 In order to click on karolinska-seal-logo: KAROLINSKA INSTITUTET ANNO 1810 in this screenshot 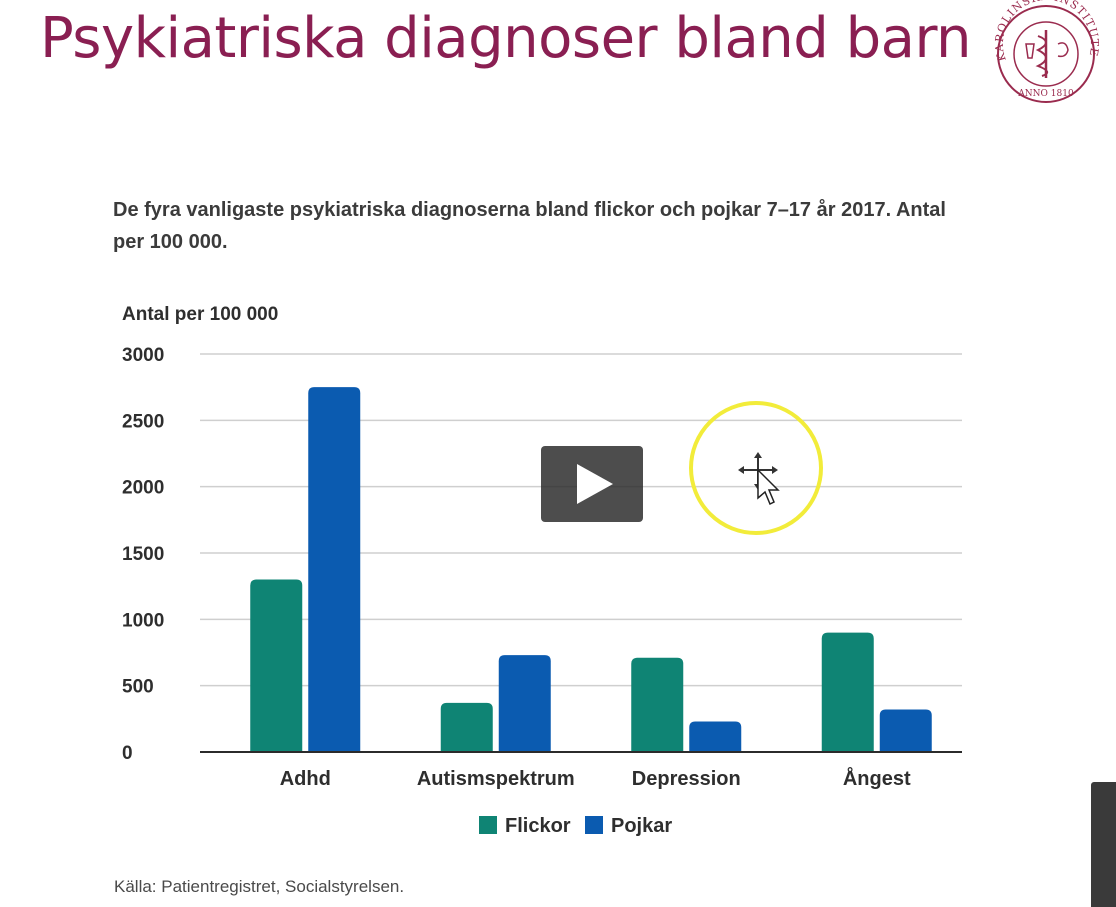, I will do `click(1044, 51)`.